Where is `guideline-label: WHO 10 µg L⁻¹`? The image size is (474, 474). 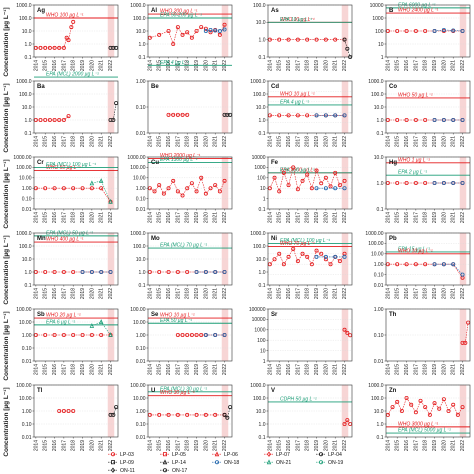
guideline-label: WHO 10 µg L⁻¹ is located at coordinates (297, 94).